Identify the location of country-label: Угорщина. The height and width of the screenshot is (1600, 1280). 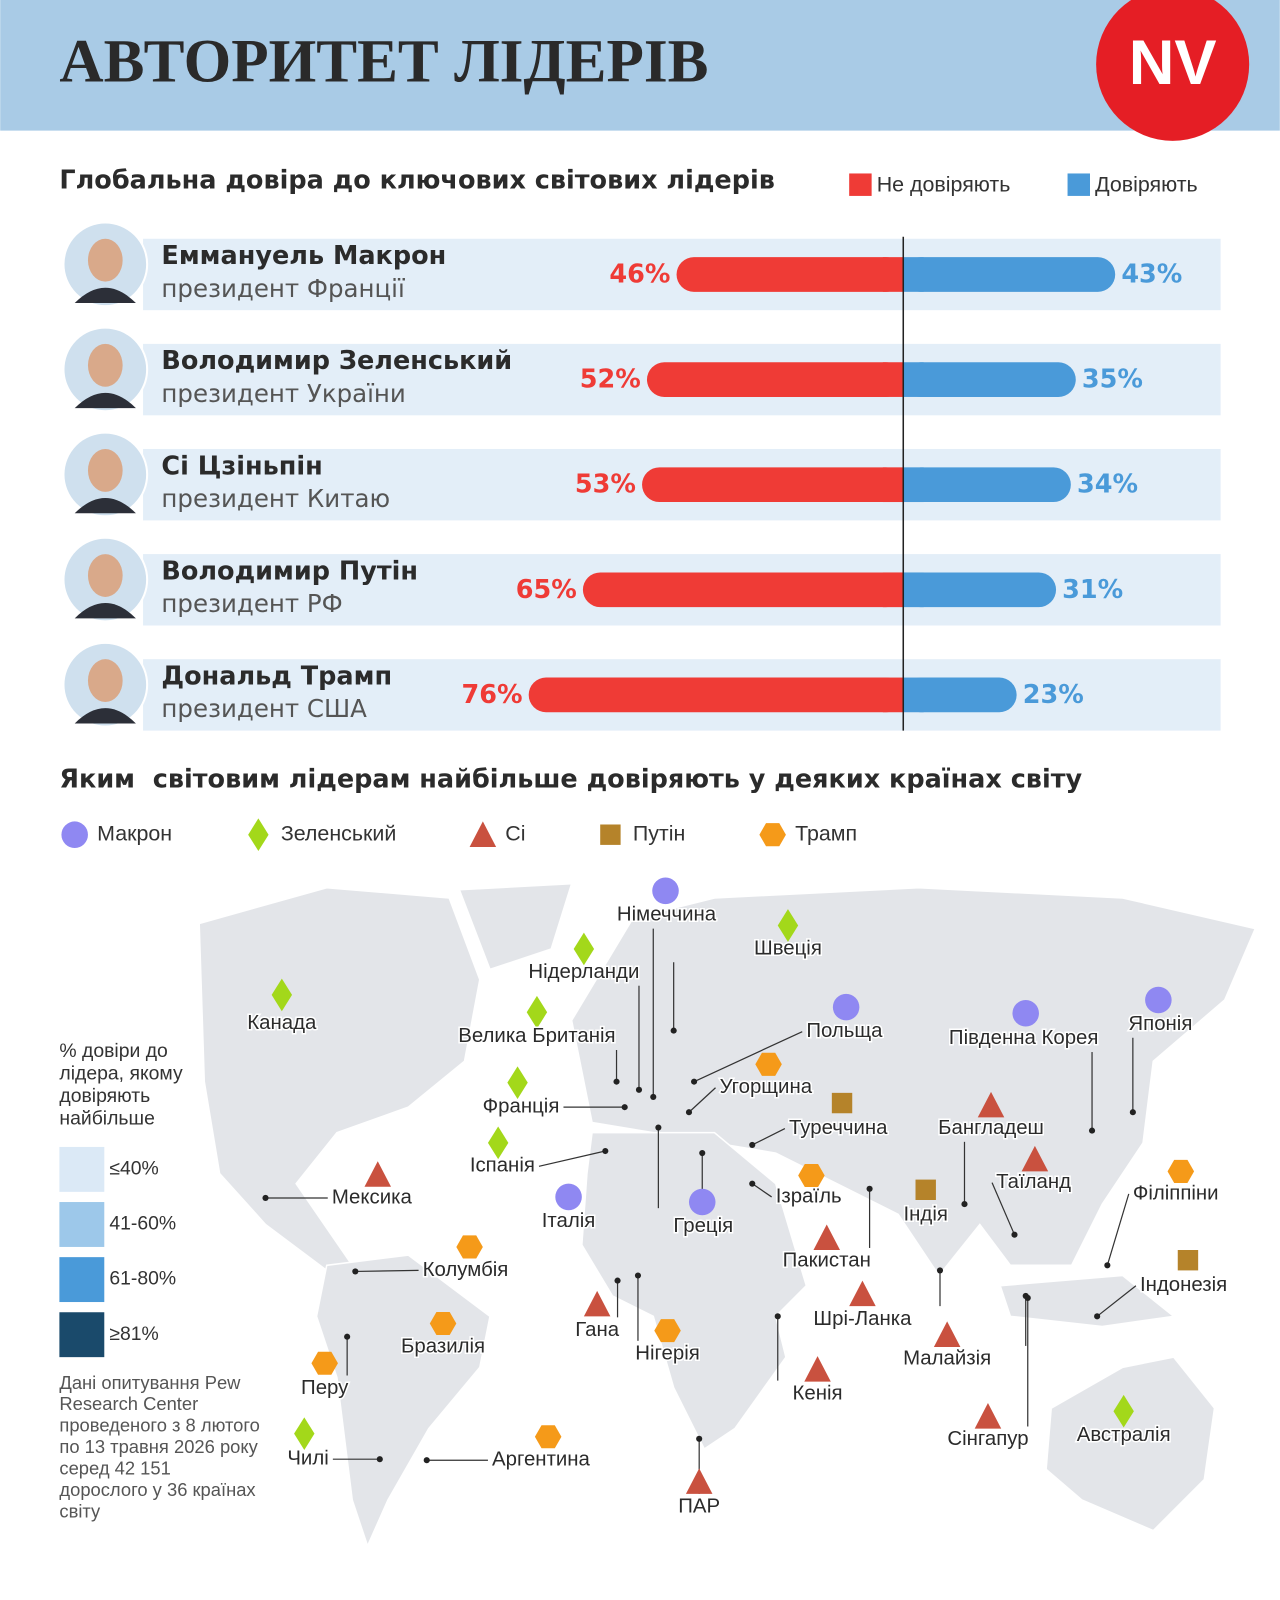
(766, 1087).